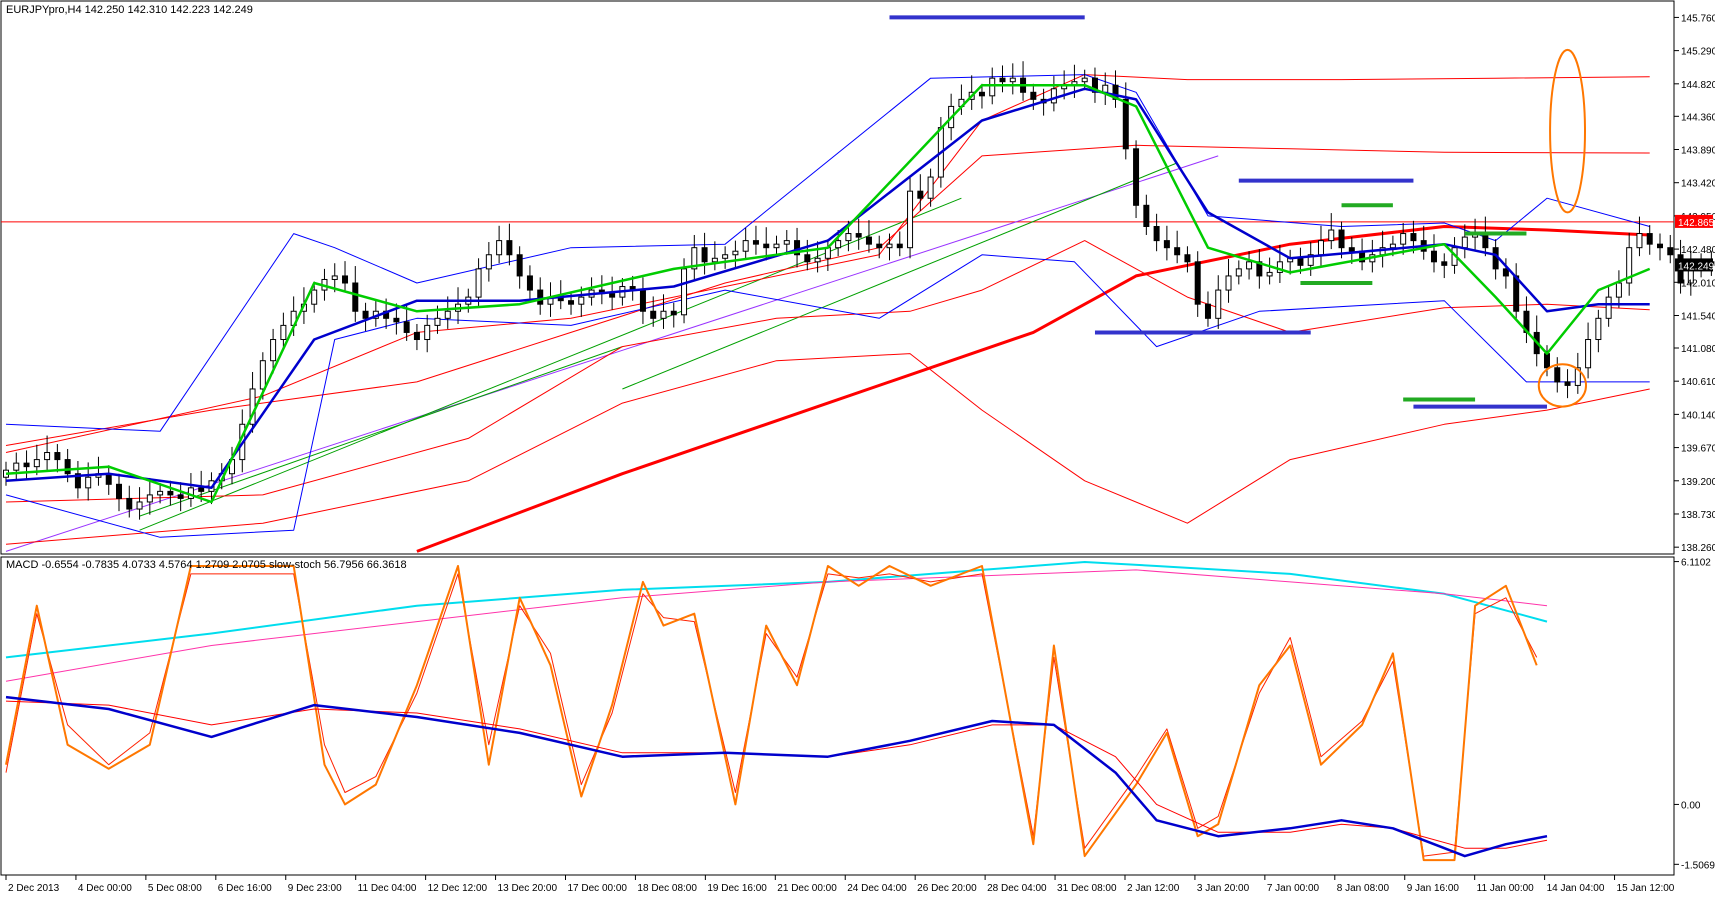 The height and width of the screenshot is (902, 1715). What do you see at coordinates (597, 888) in the screenshot?
I see `x-tick-label: 17 Dec 00:00` at bounding box center [597, 888].